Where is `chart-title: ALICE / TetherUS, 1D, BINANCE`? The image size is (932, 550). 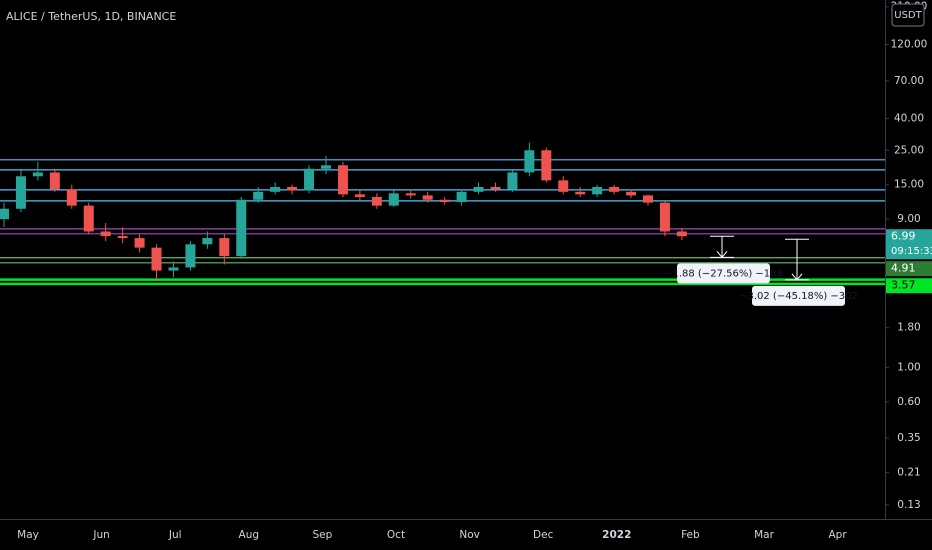 chart-title: ALICE / TetherUS, 1D, BINANCE is located at coordinates (91, 16).